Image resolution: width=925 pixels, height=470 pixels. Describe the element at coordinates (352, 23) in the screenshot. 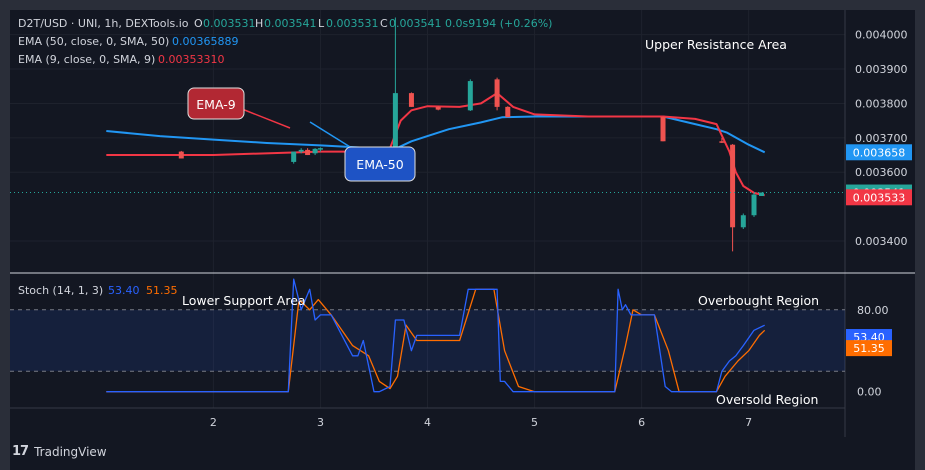

I see `ohlc-l-value: 0.003531` at that location.